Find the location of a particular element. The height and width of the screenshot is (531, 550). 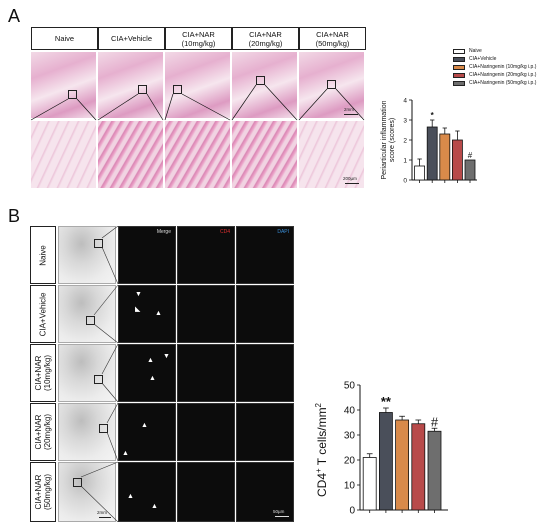

row-label-nar-20: CIA+NAR (20mg/kg) is located at coordinates (43, 432).